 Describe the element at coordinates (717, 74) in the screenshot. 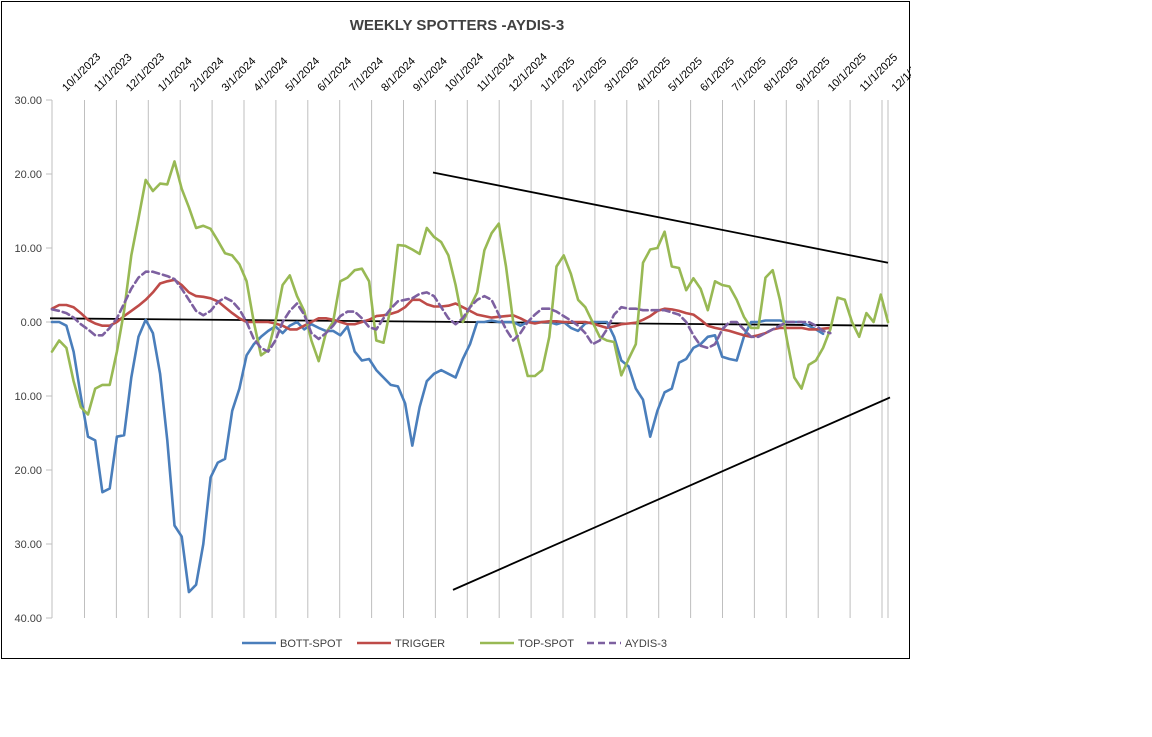

I see `x-tick-label: 6/1/2025` at that location.